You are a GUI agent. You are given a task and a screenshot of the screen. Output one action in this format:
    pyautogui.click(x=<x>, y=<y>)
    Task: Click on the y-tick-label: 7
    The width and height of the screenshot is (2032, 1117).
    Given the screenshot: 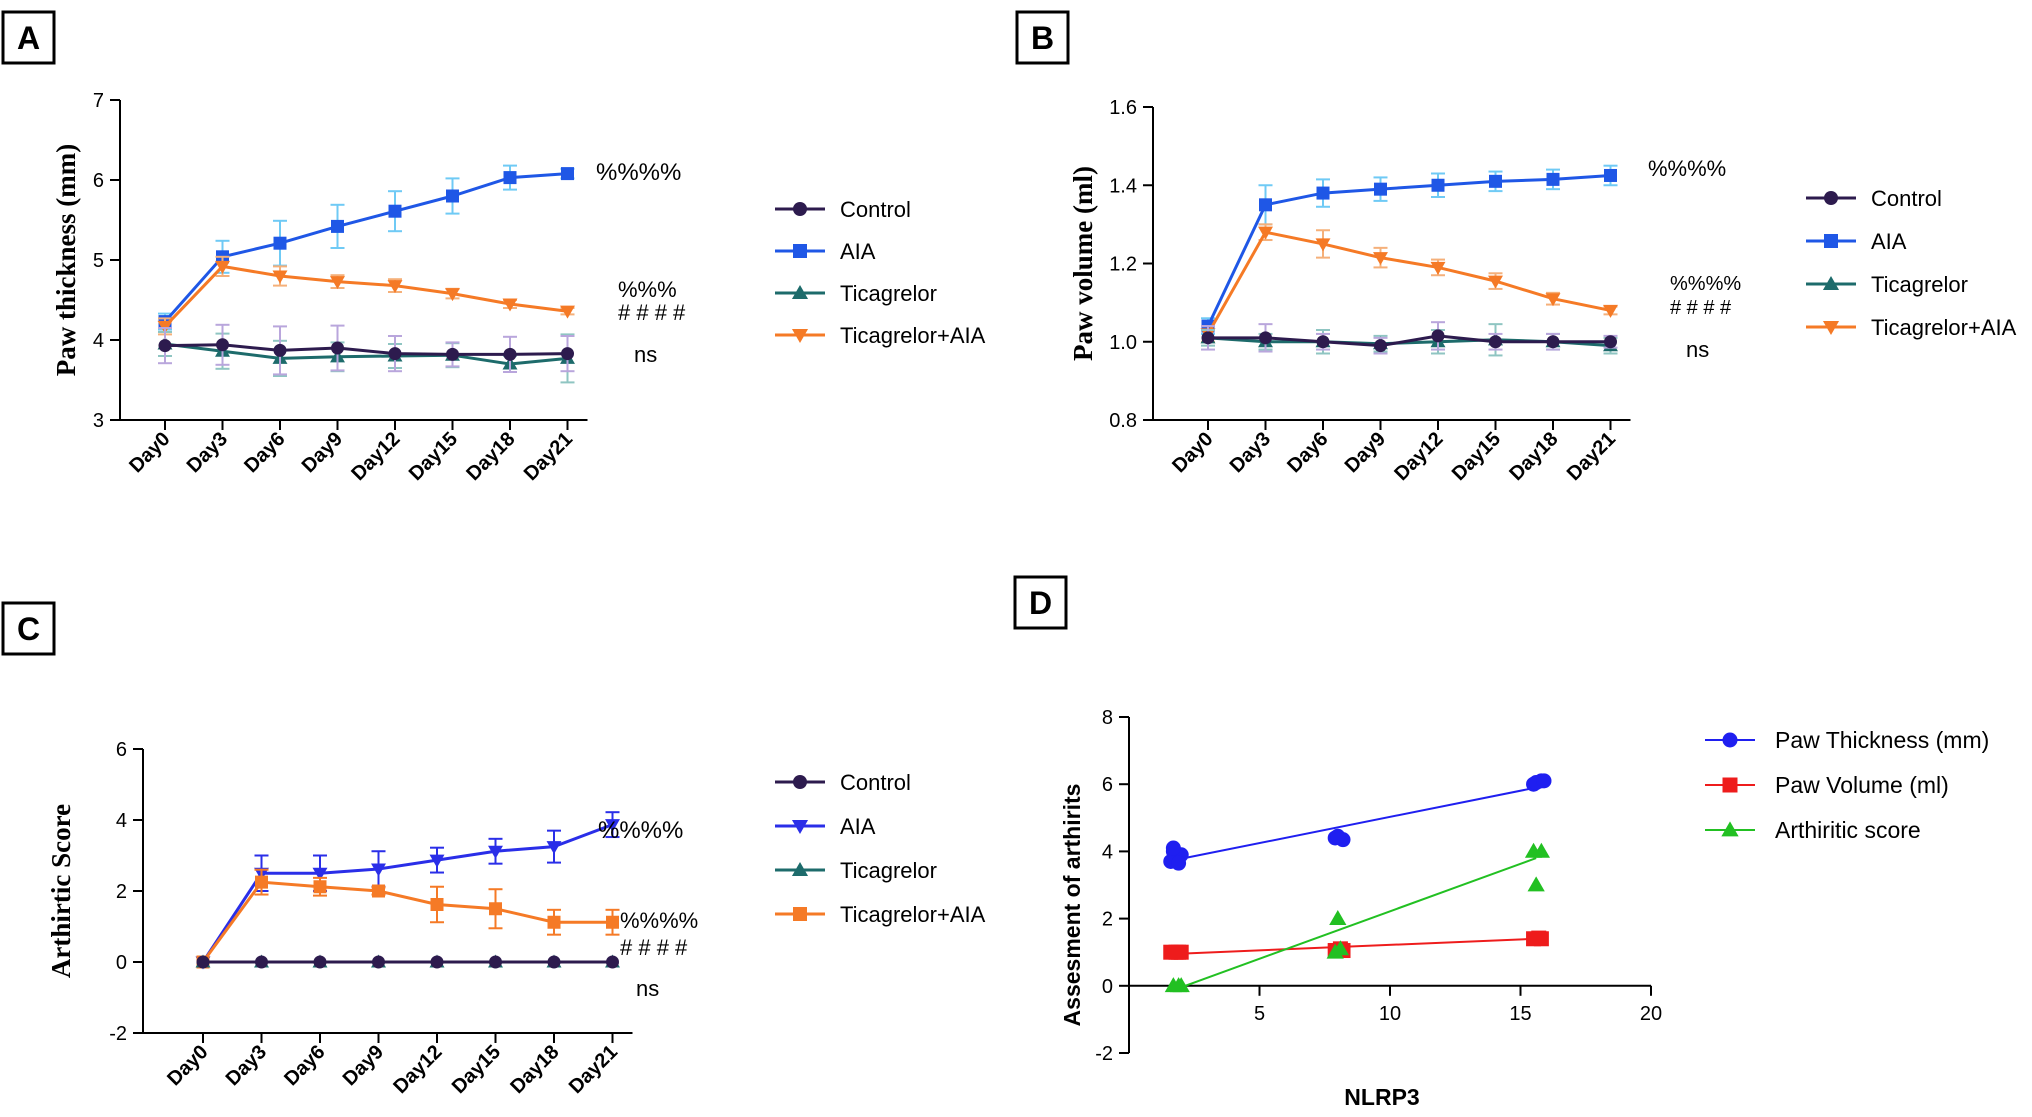 What is the action you would take?
    pyautogui.click(x=98, y=101)
    